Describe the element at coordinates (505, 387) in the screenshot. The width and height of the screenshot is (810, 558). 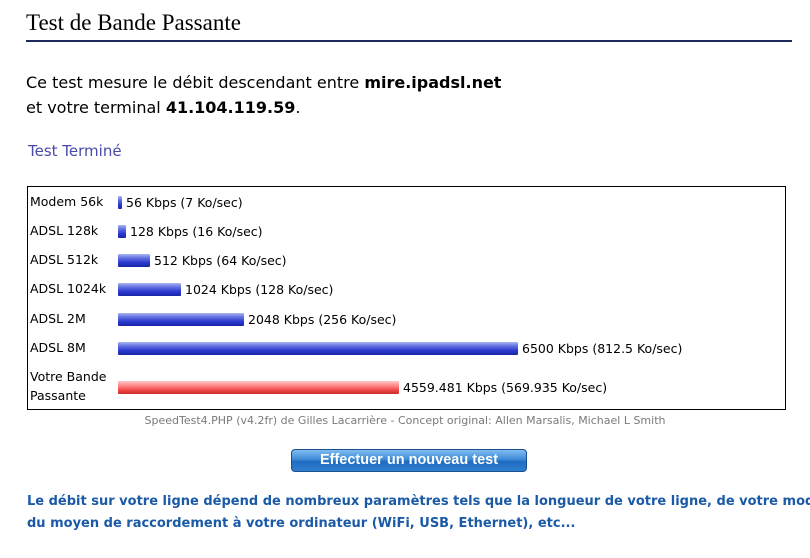
I see `speed-value-yours: 4559.481 Kbps (569.935 Ko/sec)` at that location.